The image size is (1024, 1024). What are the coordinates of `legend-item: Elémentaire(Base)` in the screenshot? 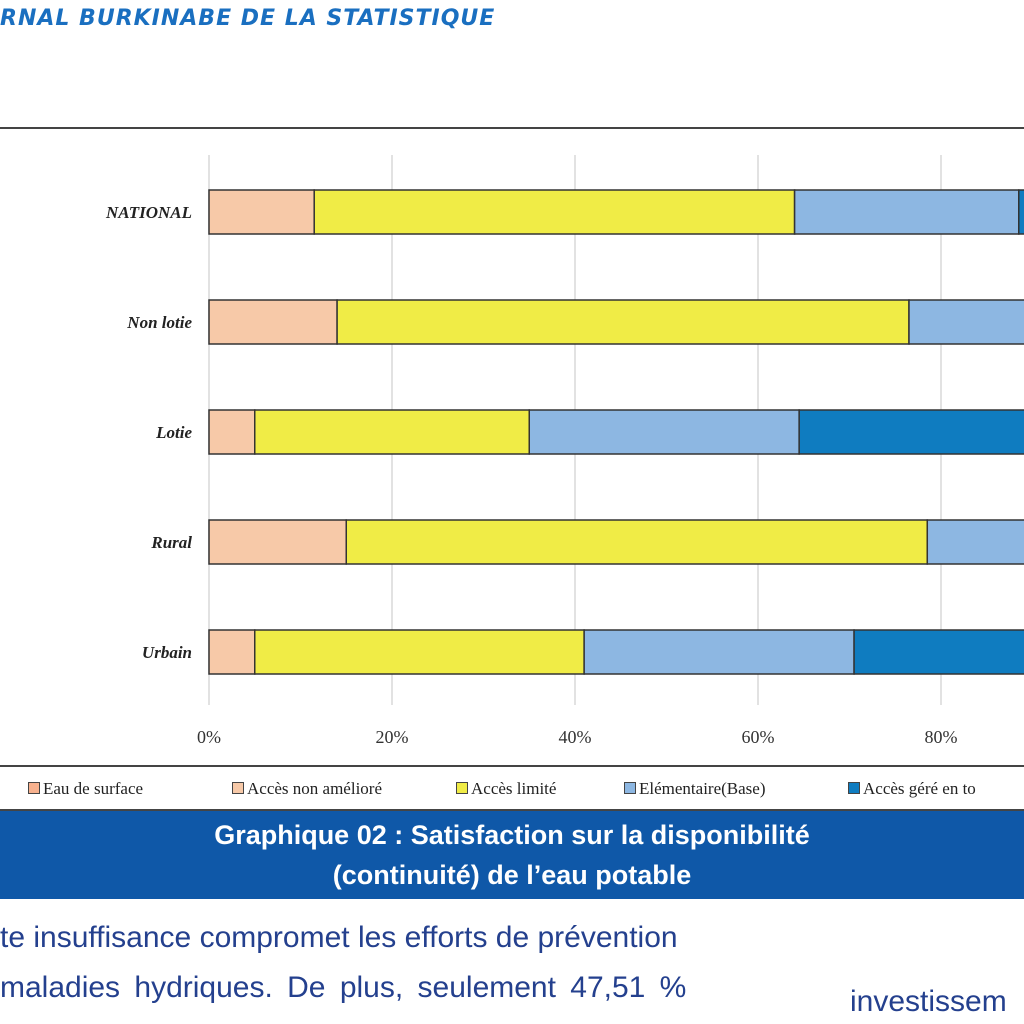 It's located at (695, 789).